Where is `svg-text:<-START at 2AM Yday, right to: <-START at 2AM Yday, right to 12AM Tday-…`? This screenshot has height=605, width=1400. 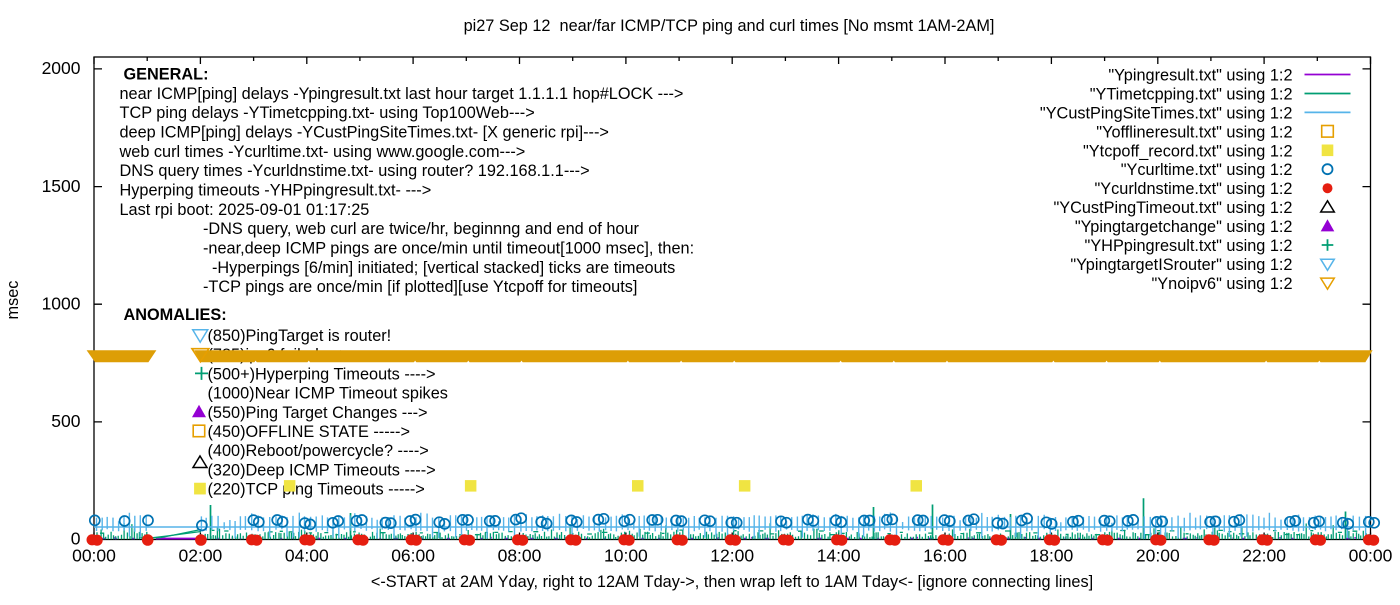 svg-text:<-START at 2AM Yday, right to: <-START at 2AM Yday, right to 12AM Tday-… is located at coordinates (732, 582).